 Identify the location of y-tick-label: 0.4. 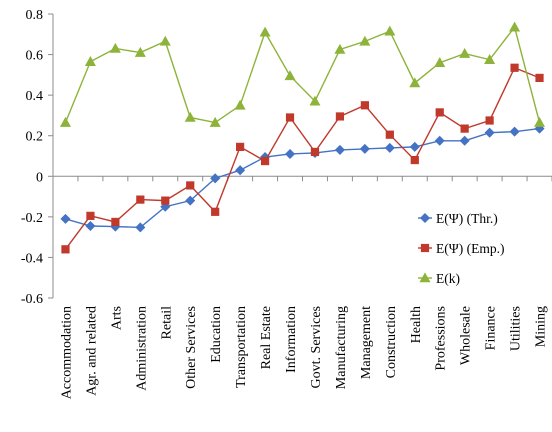
(35, 96).